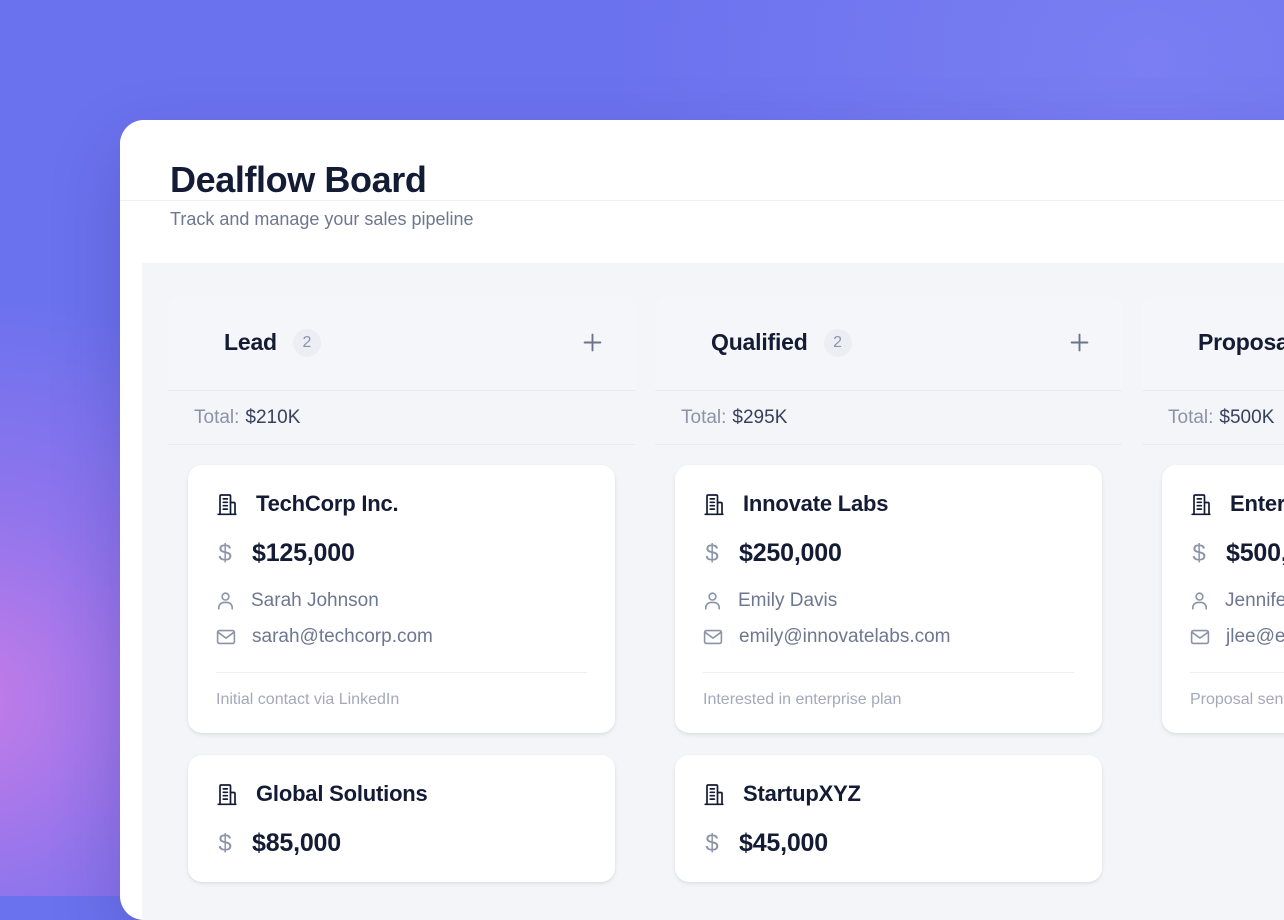 Image resolution: width=1284 pixels, height=920 pixels. What do you see at coordinates (401, 418) in the screenshot?
I see `column-total-lead: Total: $210K` at bounding box center [401, 418].